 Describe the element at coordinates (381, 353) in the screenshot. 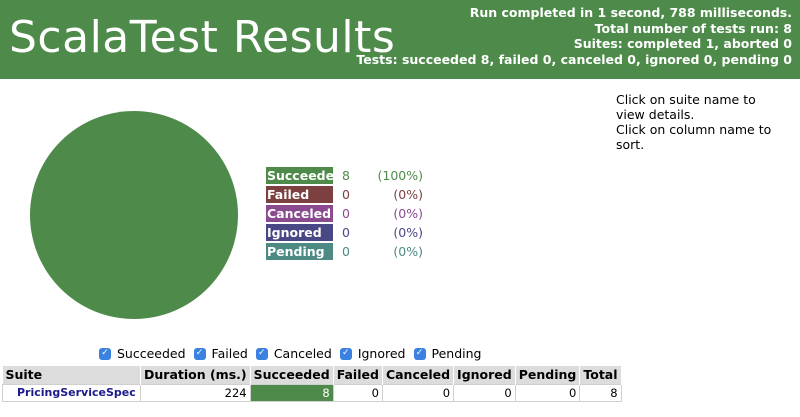

I see `filter-label-ignored: Ignored` at that location.